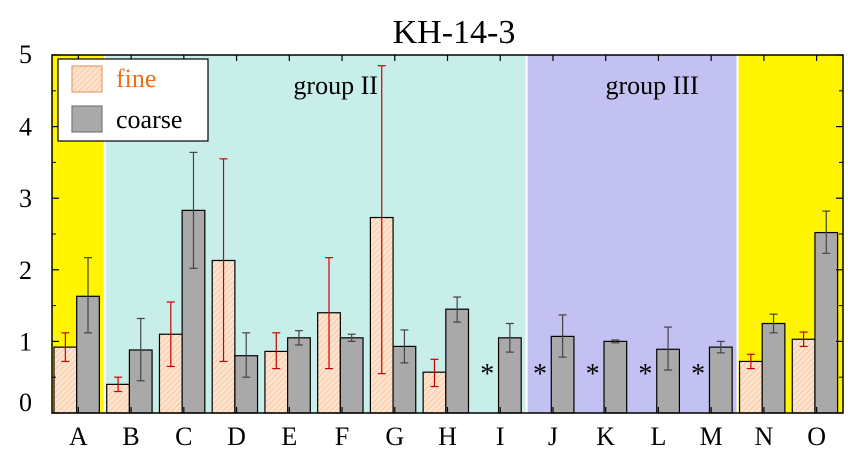 This screenshot has width=848, height=451. What do you see at coordinates (651, 85) in the screenshot?
I see `region-label-2: group III` at bounding box center [651, 85].